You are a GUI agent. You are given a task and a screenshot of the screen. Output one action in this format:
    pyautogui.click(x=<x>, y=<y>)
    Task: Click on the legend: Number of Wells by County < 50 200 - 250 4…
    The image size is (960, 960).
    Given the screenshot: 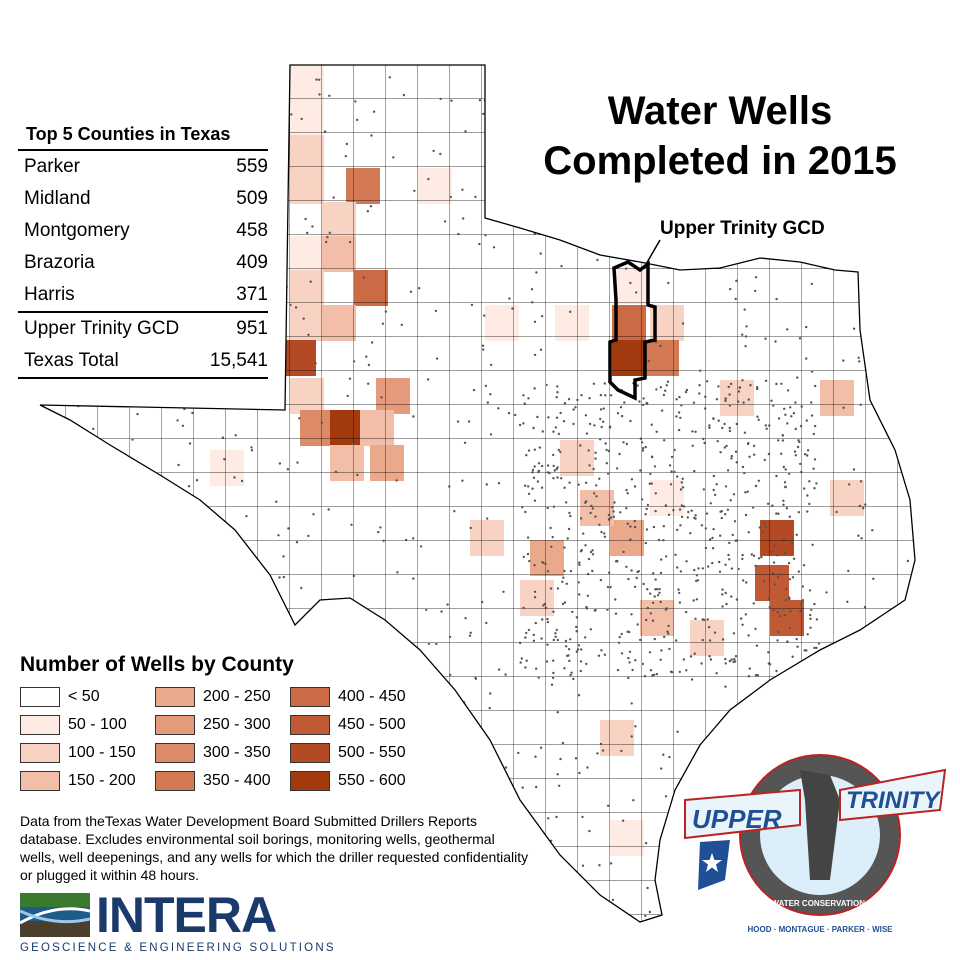 What is the action you would take?
    pyautogui.click(x=222, y=722)
    